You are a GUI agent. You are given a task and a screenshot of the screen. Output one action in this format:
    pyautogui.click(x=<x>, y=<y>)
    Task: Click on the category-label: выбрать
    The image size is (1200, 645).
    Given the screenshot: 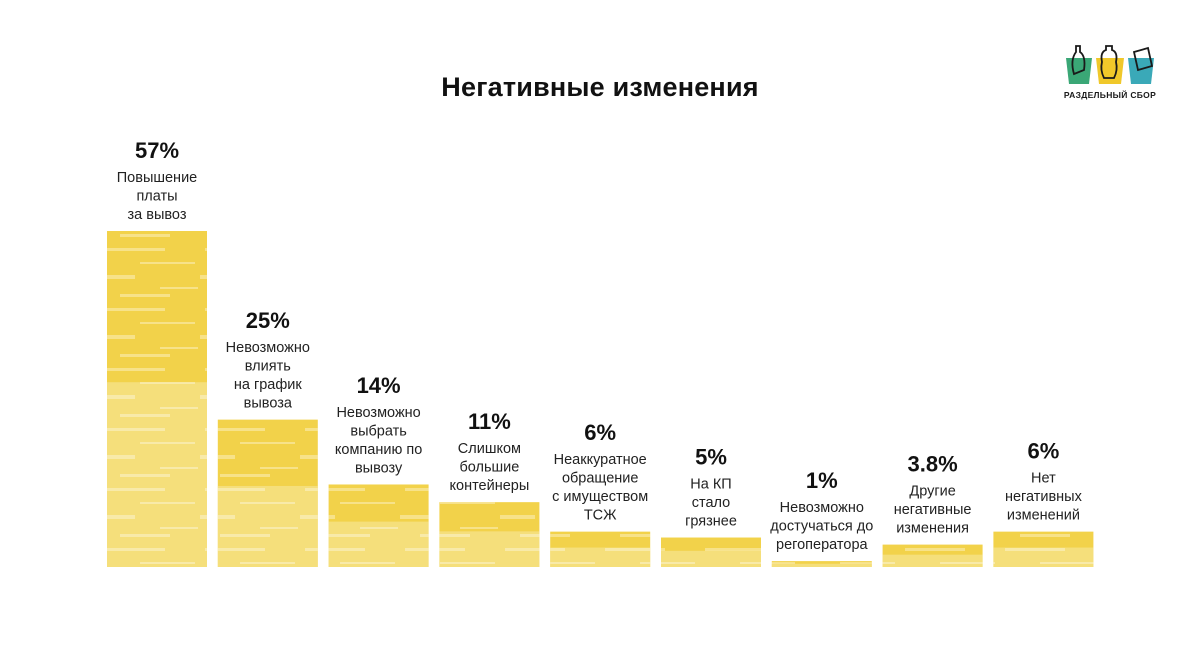 What is the action you would take?
    pyautogui.click(x=378, y=431)
    